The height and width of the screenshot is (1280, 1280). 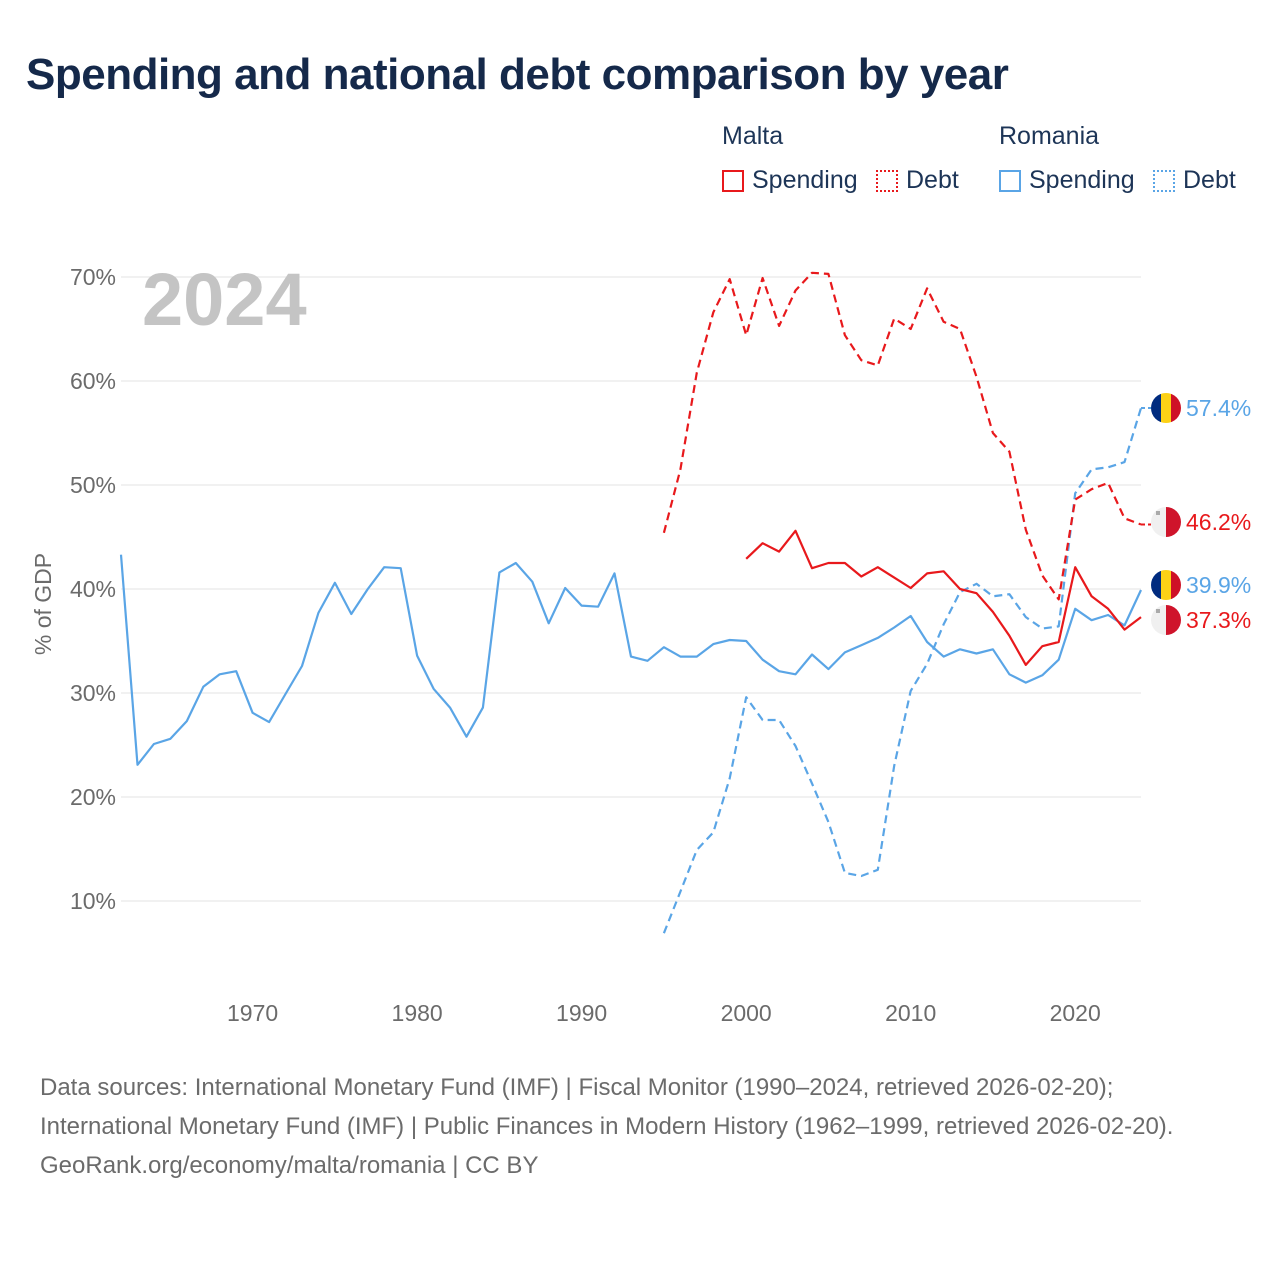 I want to click on x-tick-label: 2020, so click(x=1075, y=1013).